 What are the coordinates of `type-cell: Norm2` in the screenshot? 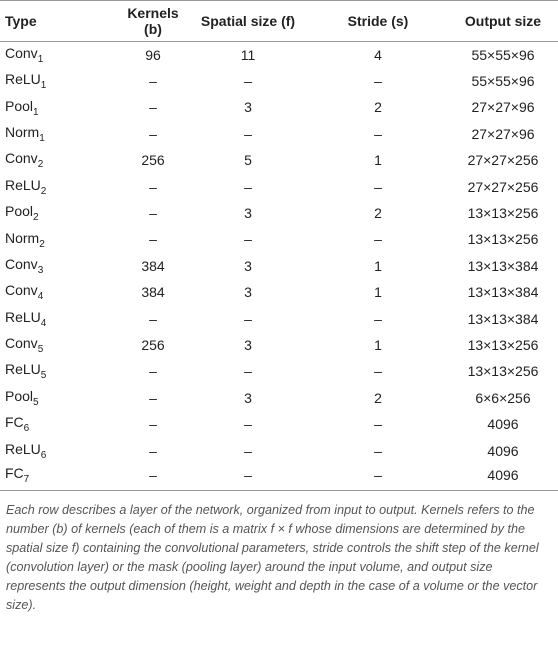 It's located at (59, 239).